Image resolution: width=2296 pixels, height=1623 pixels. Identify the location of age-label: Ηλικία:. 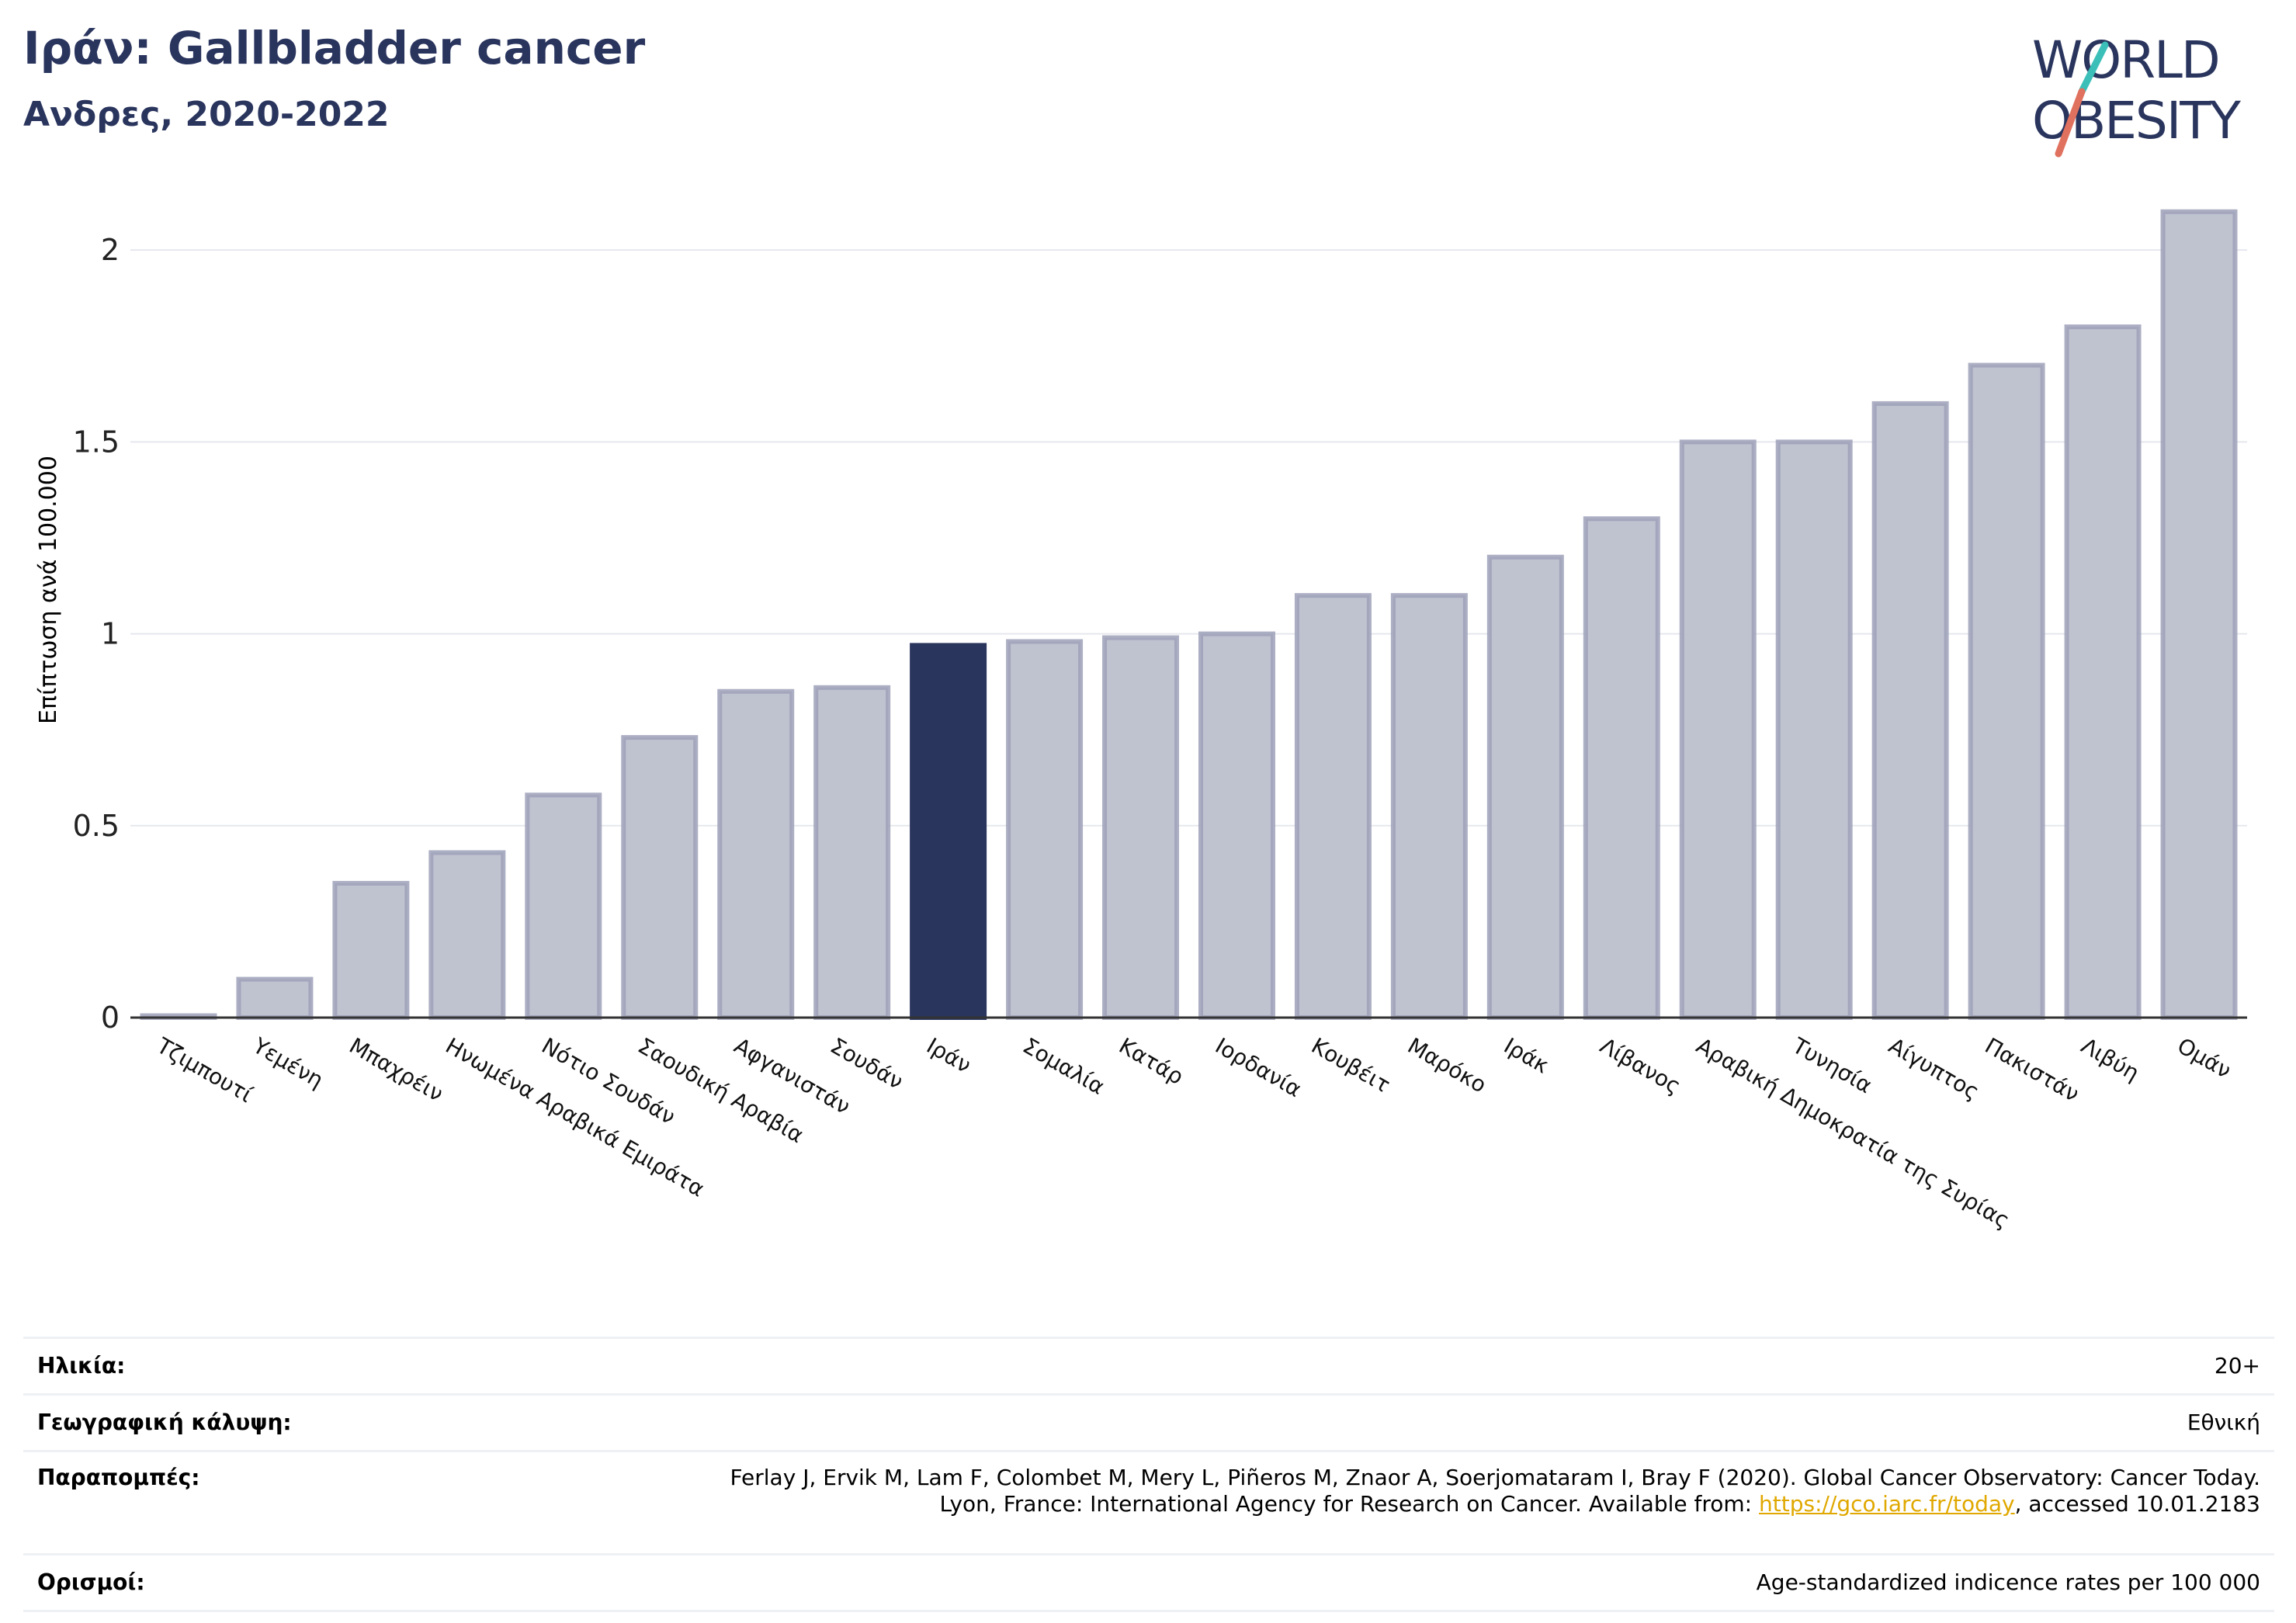
(81, 1366).